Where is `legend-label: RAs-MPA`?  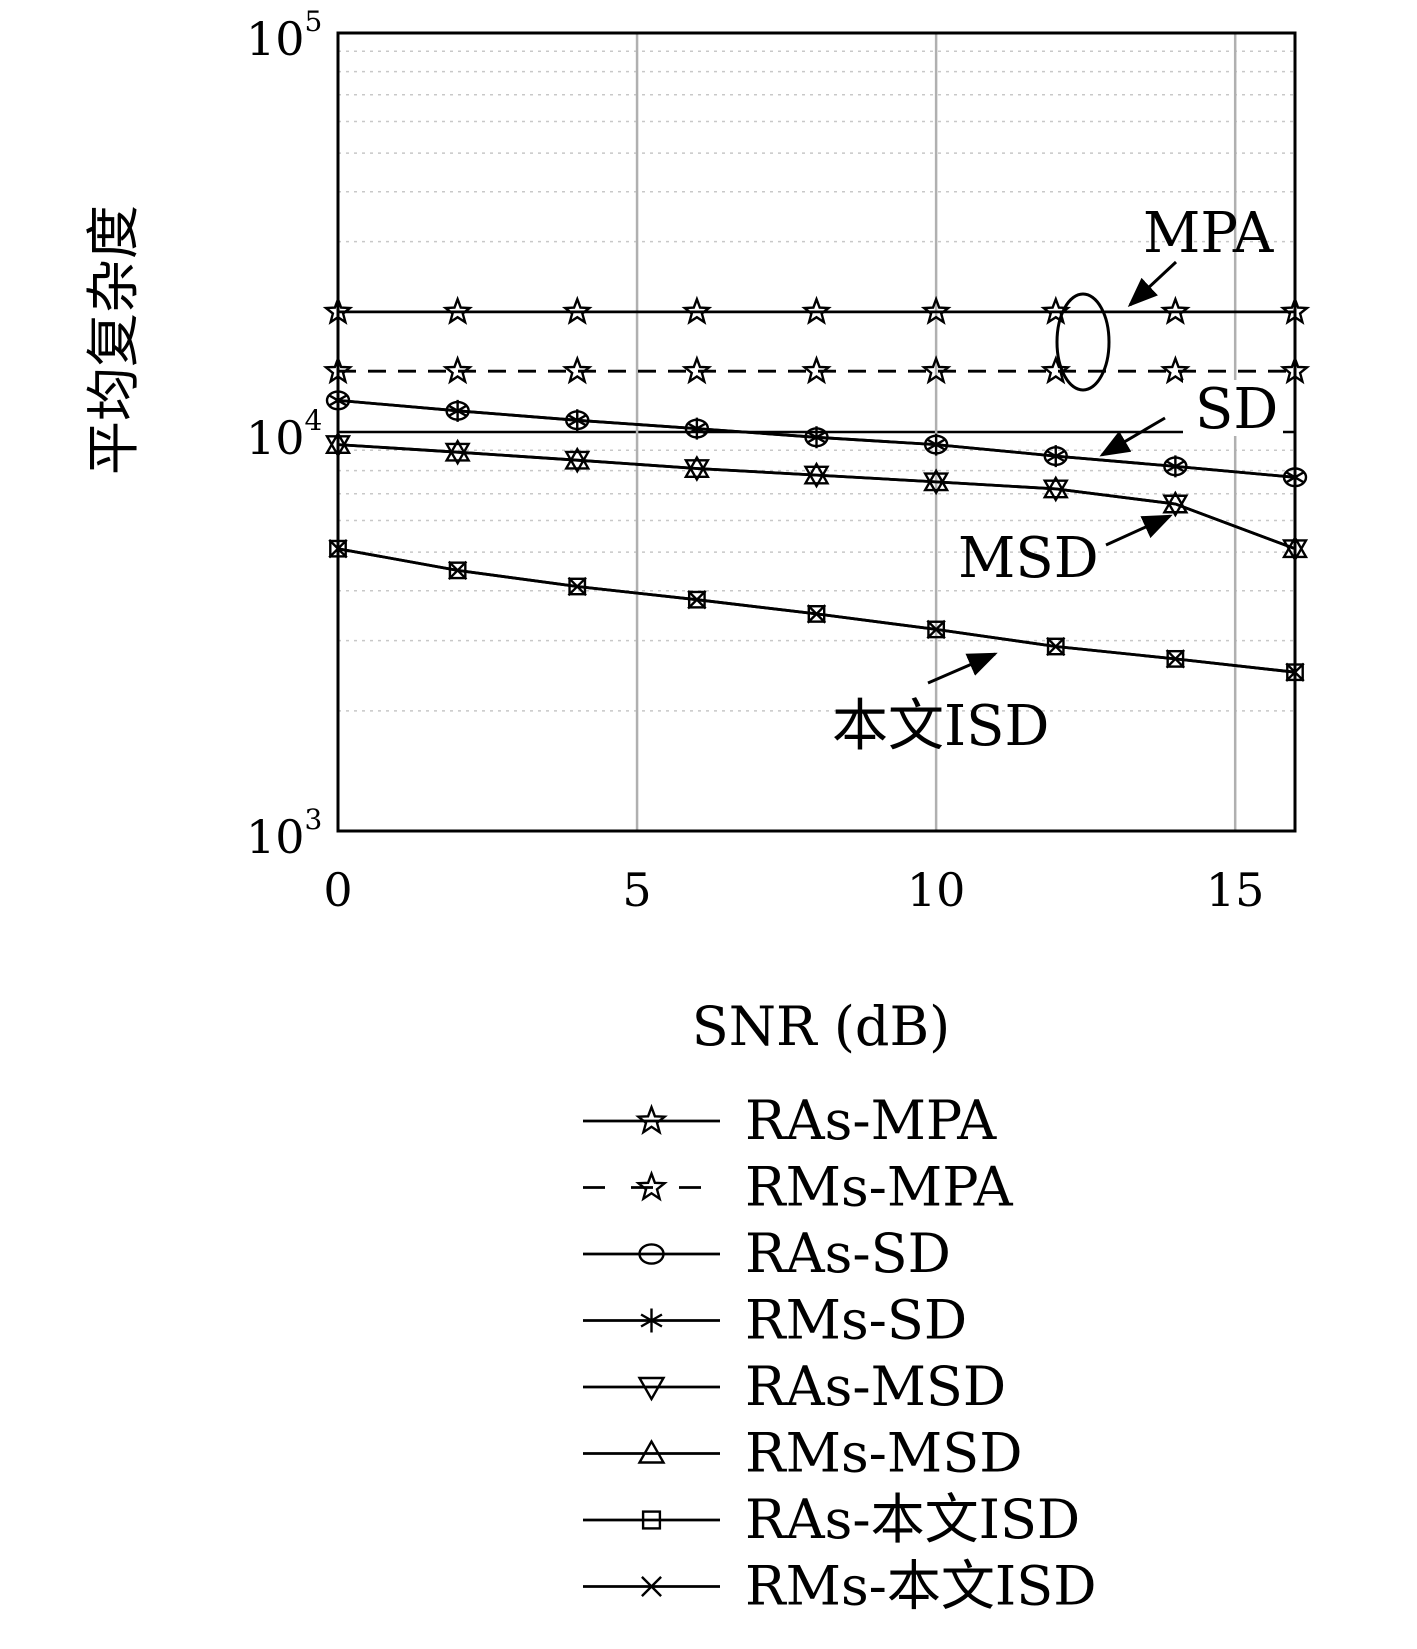
legend-label: RAs-MPA is located at coordinates (871, 1120).